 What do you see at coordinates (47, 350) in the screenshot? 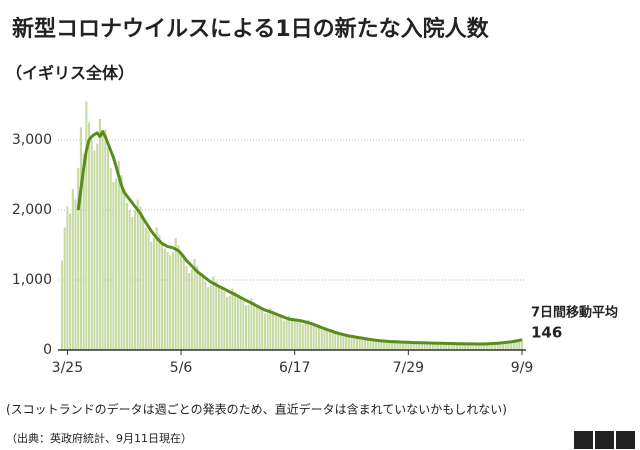
I see `y-tick-label: 0` at bounding box center [47, 350].